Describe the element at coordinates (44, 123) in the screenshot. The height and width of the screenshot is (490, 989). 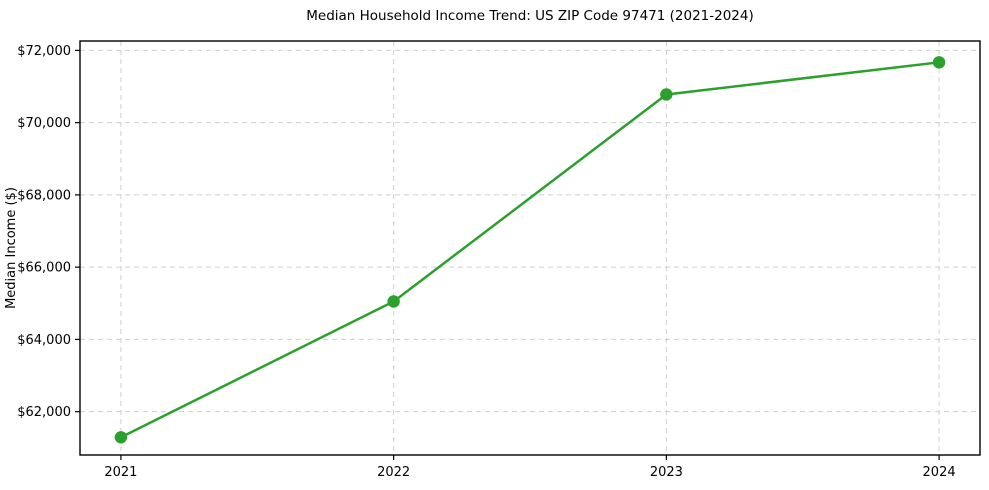
I see `y-tick-label: $70,000` at that location.